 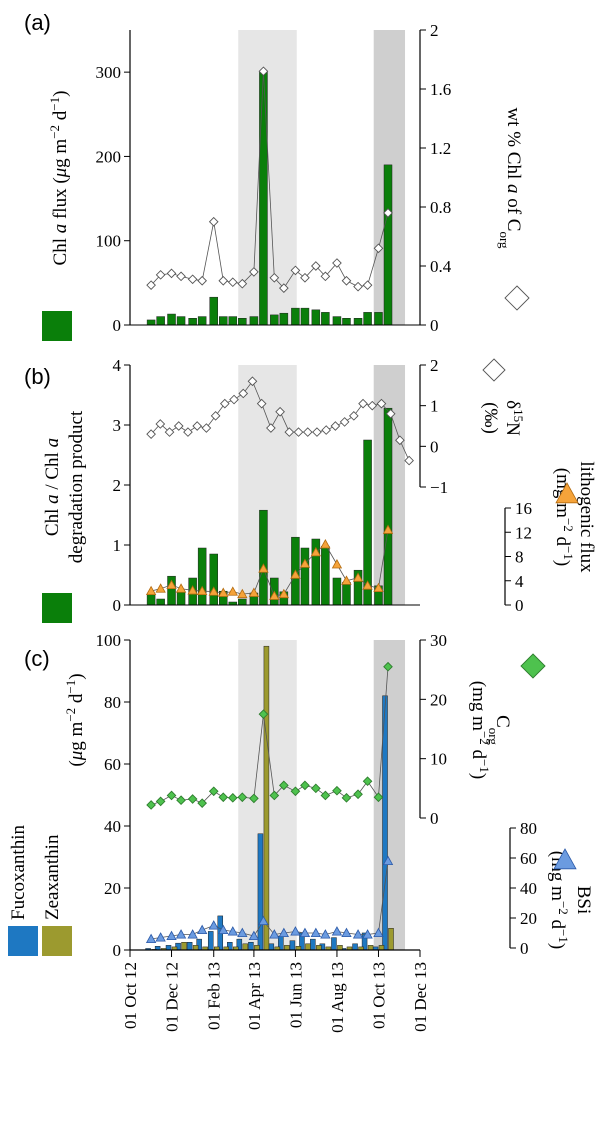 I want to click on bsi-label: BSi, so click(x=583, y=900).